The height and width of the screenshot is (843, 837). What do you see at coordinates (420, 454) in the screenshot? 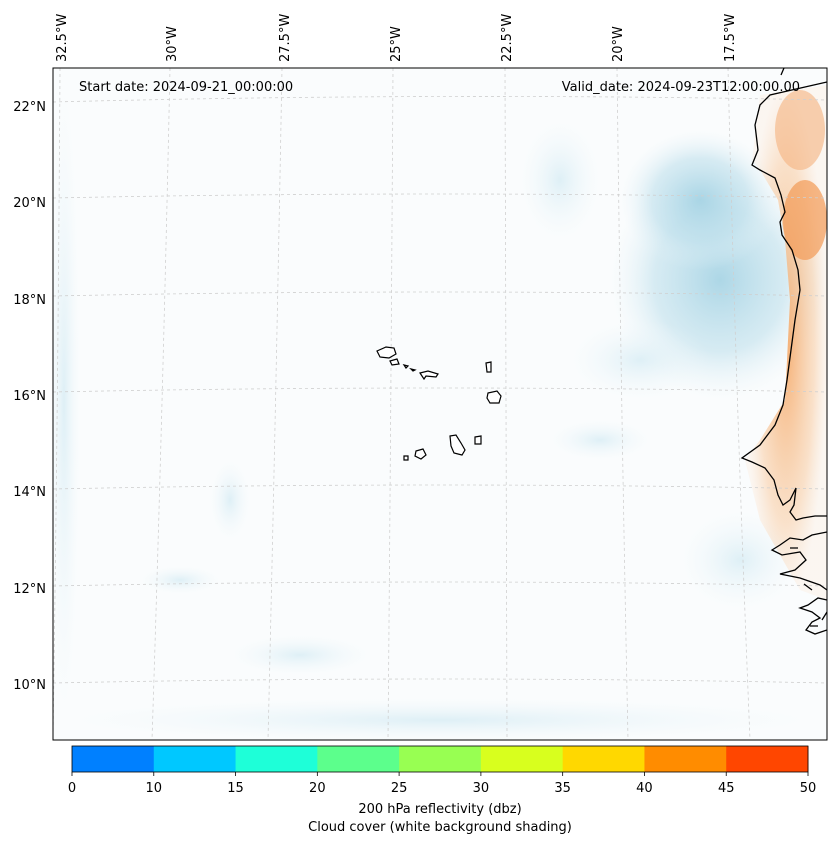
I see `island-fogo` at bounding box center [420, 454].